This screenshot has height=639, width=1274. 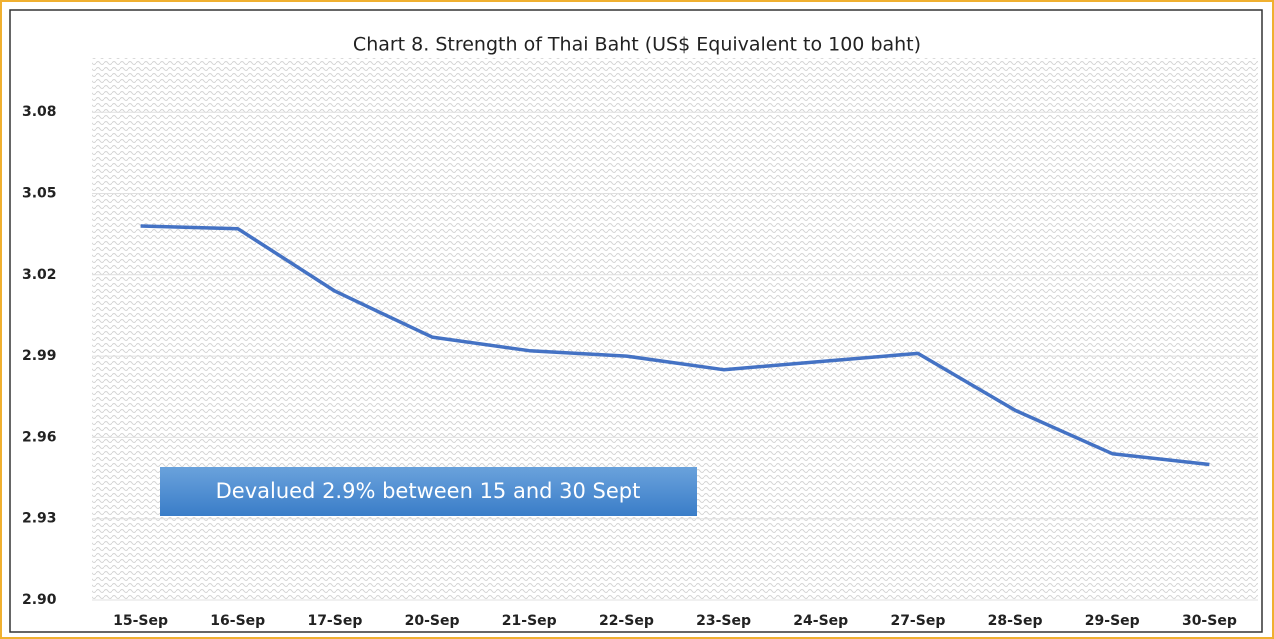 What do you see at coordinates (917, 621) in the screenshot?
I see `x-tick-label: 27-Sep` at bounding box center [917, 621].